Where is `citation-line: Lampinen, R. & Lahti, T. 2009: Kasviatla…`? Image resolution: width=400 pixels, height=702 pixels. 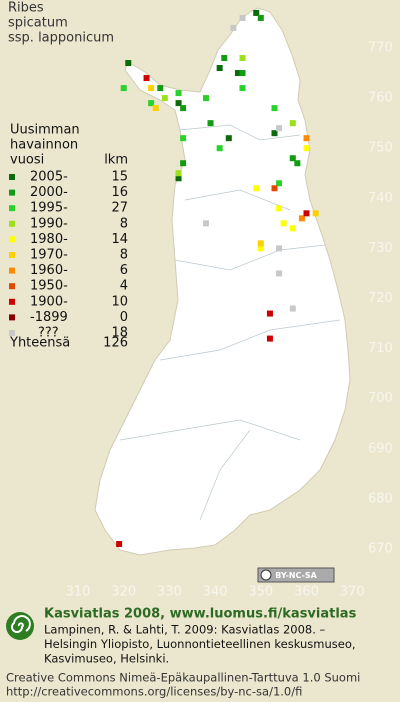
citation-line: Lampinen, R. & Lahti, T. 2009: Kasviatla… is located at coordinates (185, 630).